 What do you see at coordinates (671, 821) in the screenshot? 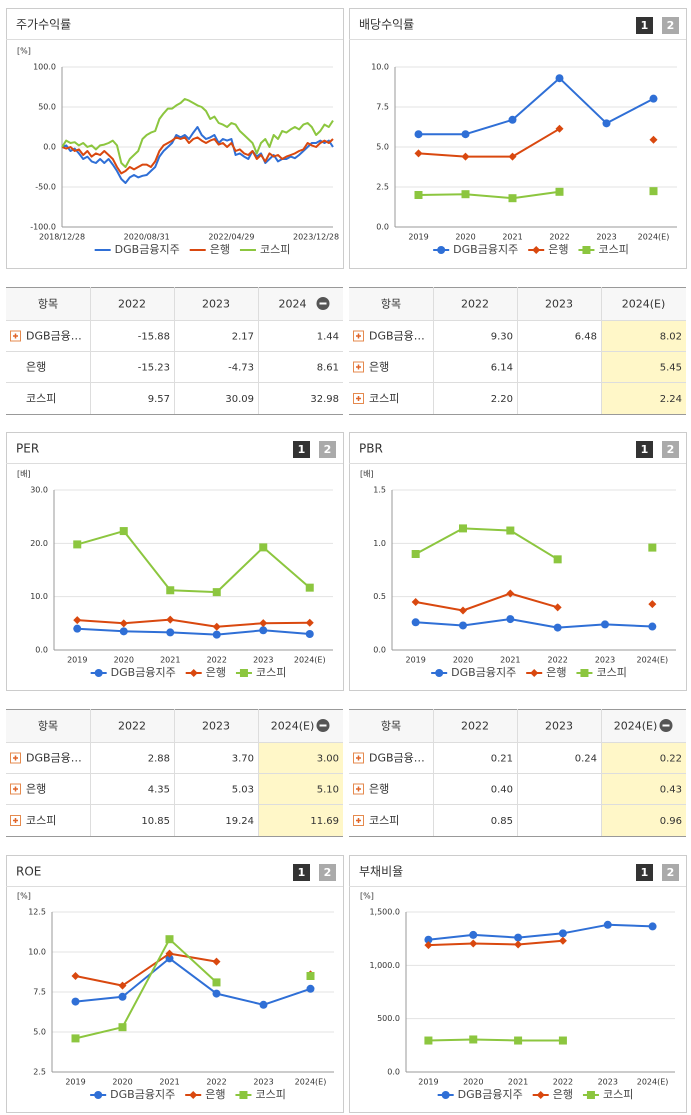
I see `table-cell: 0.96` at bounding box center [671, 821].